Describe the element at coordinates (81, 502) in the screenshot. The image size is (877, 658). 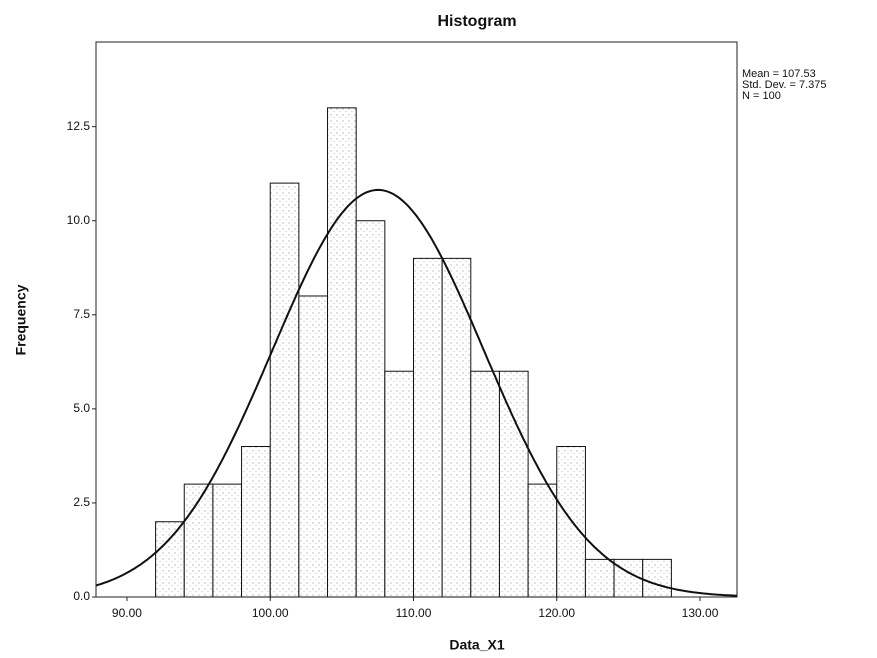
I see `y-tick-label: 2.5` at that location.